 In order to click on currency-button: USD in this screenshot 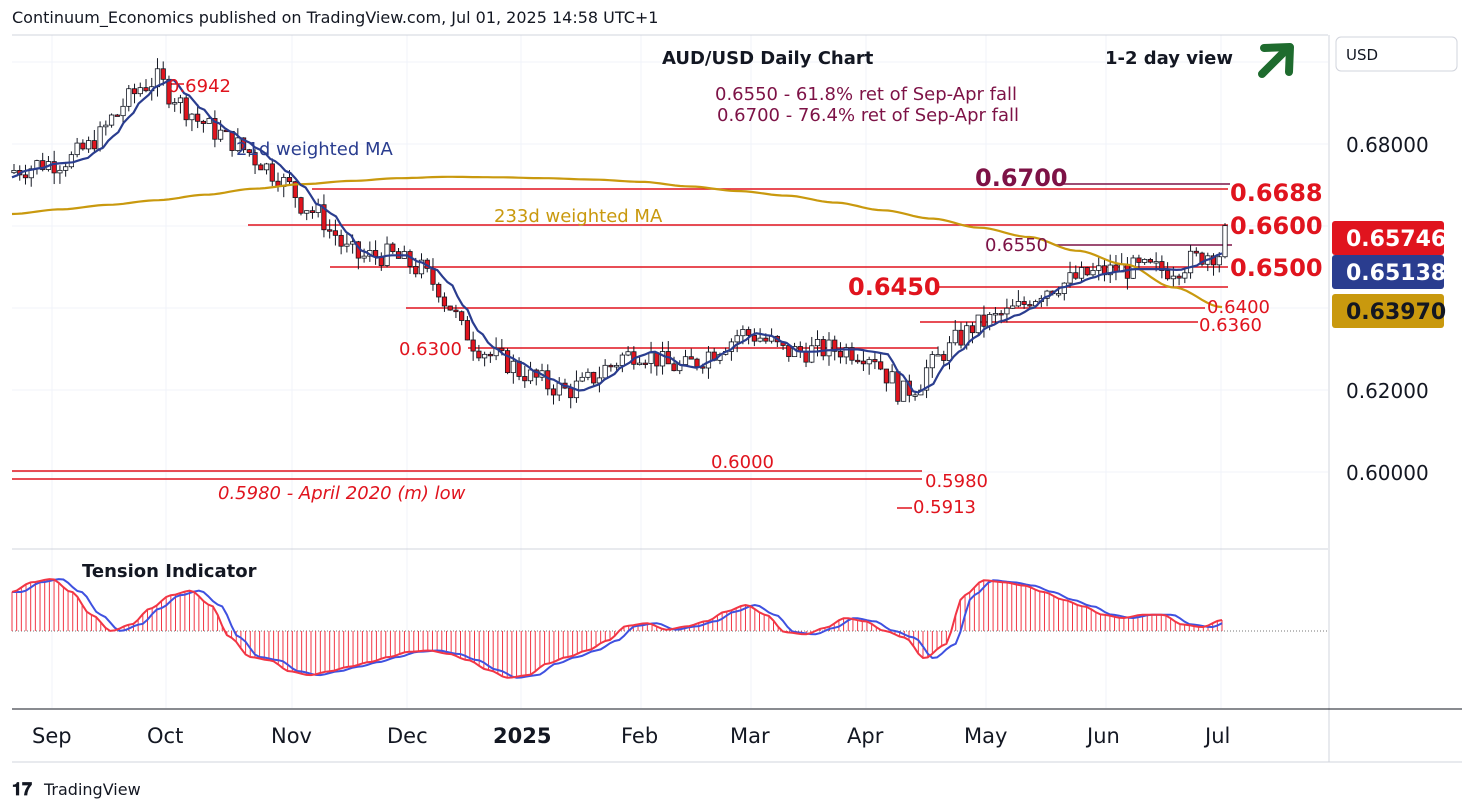, I will do `click(1396, 54)`.